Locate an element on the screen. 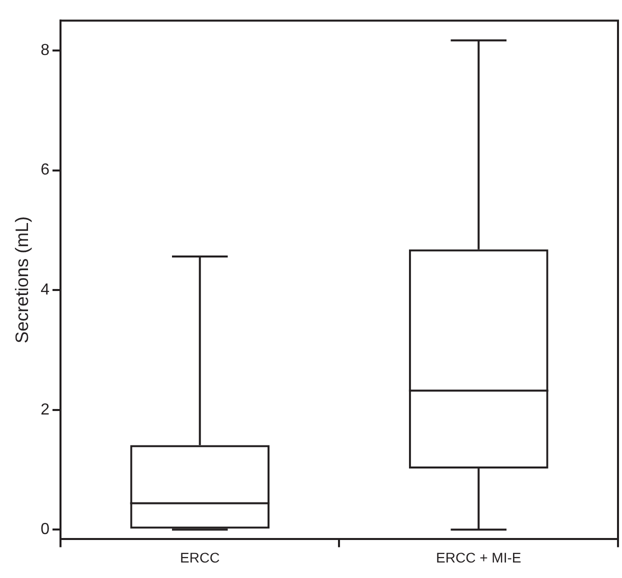 Image resolution: width=622 pixels, height=578 pixels. y-tick-label: 2 is located at coordinates (45, 409).